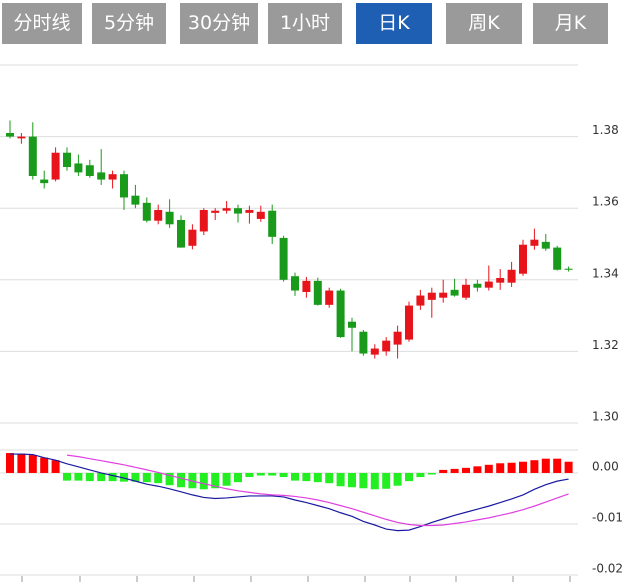 Image resolution: width=643 pixels, height=582 pixels. Describe the element at coordinates (605, 202) in the screenshot. I see `y-tick-label: 1.36` at that location.